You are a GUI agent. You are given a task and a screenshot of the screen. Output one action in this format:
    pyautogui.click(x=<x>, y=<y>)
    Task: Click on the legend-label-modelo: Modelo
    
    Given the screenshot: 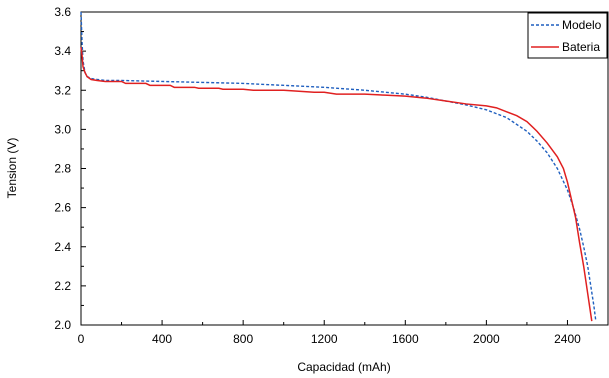 What is the action you would take?
    pyautogui.click(x=582, y=25)
    